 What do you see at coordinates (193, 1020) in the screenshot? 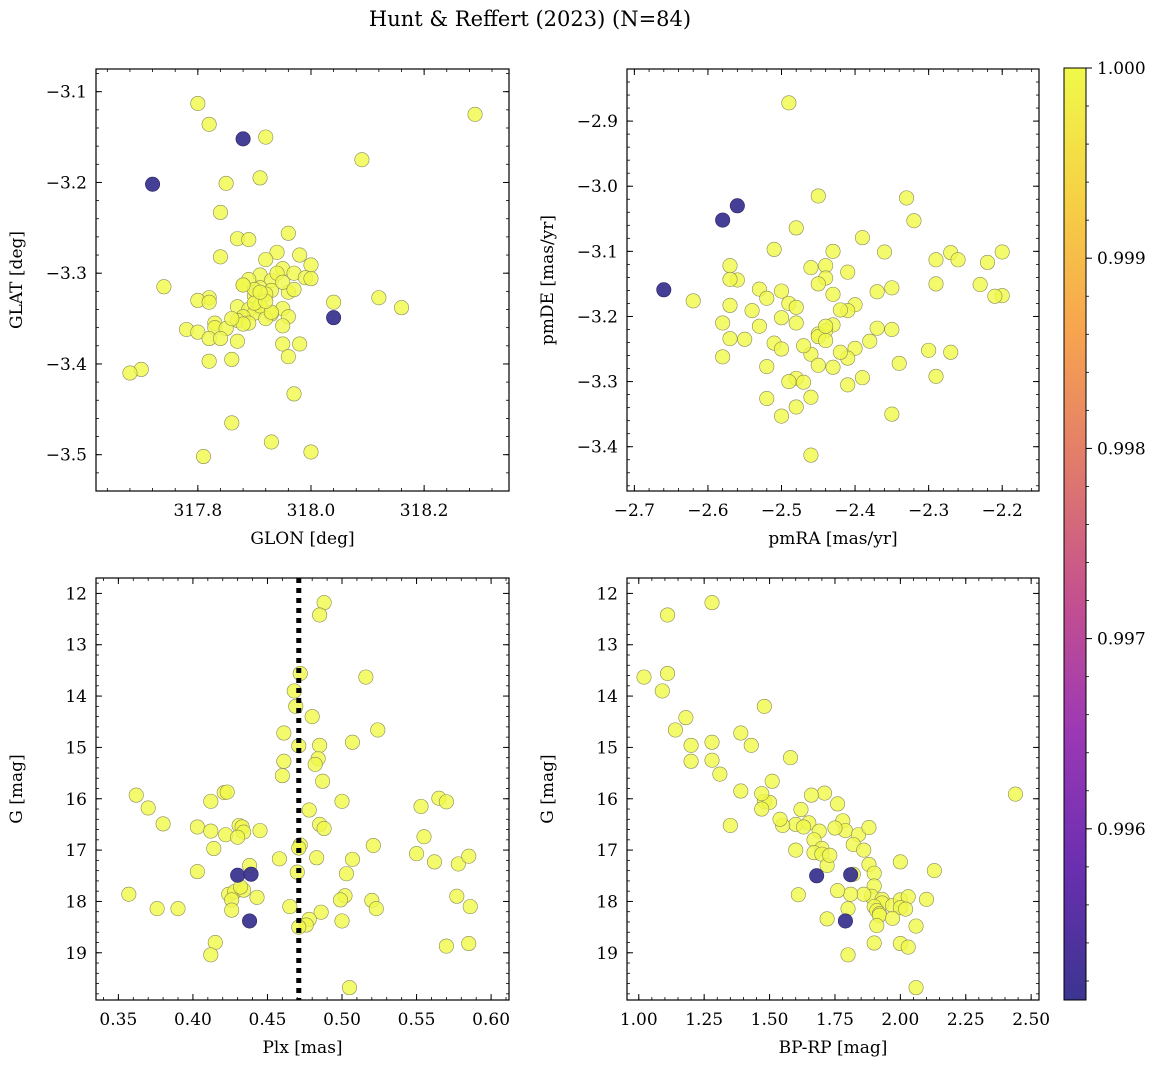
I see `x-tick-label: 0.40` at bounding box center [193, 1020].